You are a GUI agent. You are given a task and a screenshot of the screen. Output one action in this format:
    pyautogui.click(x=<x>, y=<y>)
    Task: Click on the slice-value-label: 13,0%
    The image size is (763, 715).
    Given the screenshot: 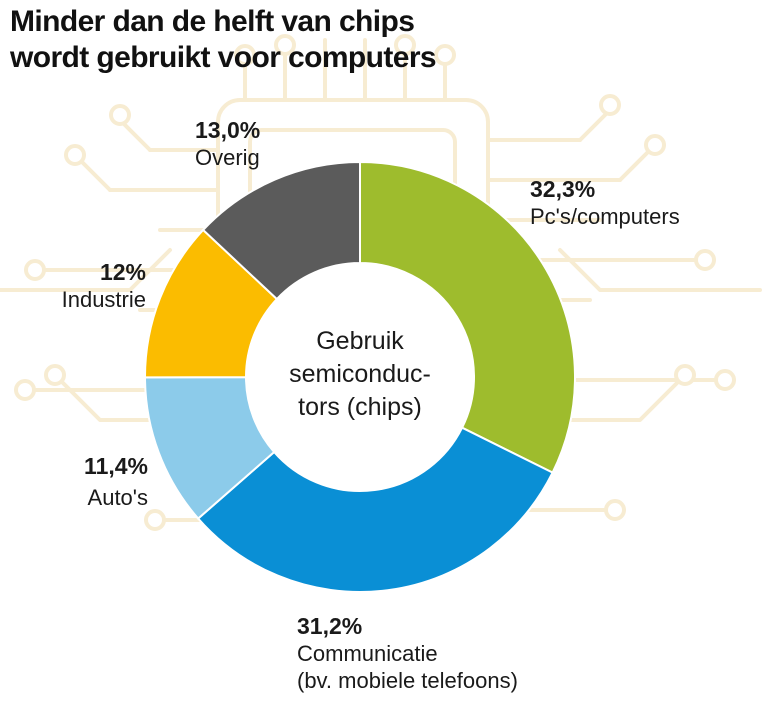 What is the action you would take?
    pyautogui.click(x=228, y=130)
    